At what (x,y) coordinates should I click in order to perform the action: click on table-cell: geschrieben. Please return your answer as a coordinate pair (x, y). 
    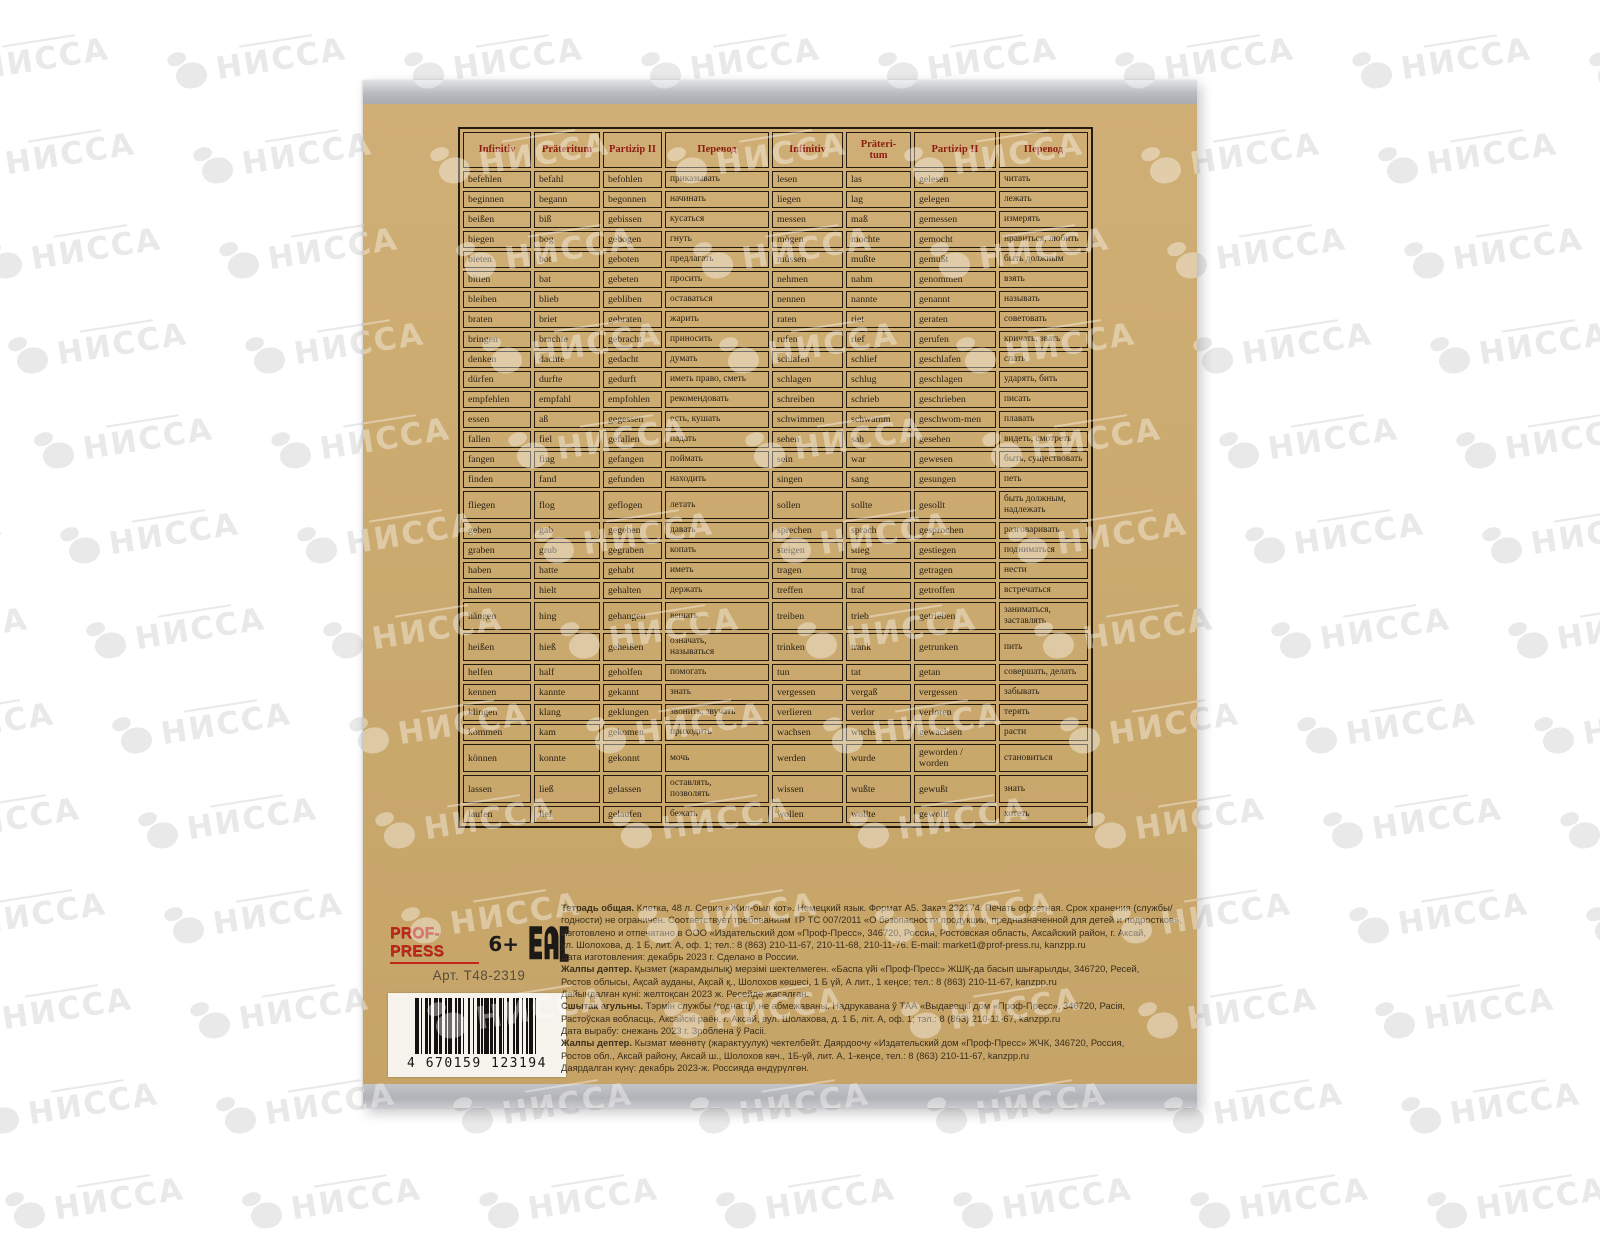
    Looking at the image, I should click on (955, 399).